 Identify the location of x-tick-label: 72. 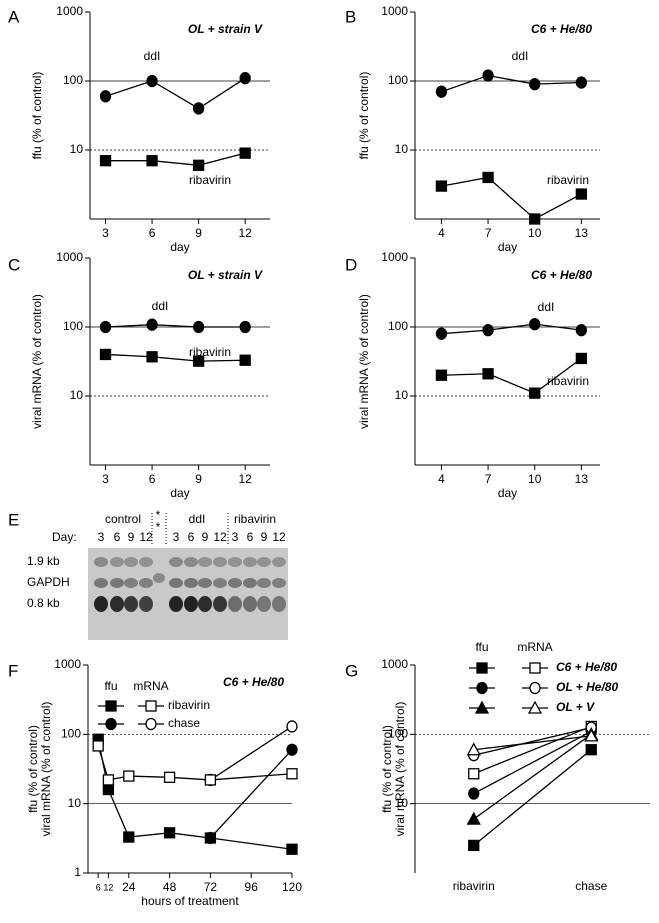
(211, 887).